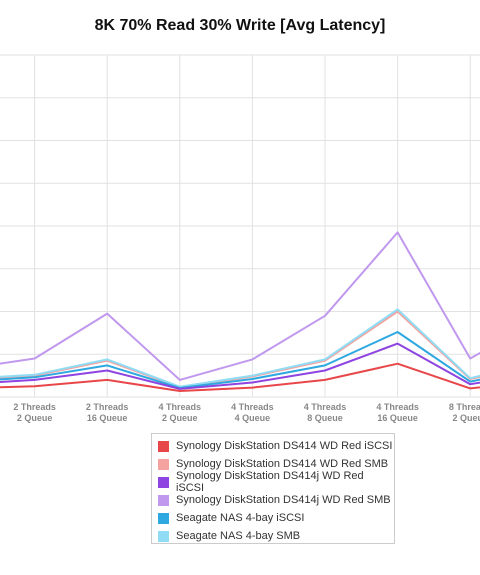  I want to click on legend-item: Synology DiskStation DS414j WD Red SMB, so click(276, 500).